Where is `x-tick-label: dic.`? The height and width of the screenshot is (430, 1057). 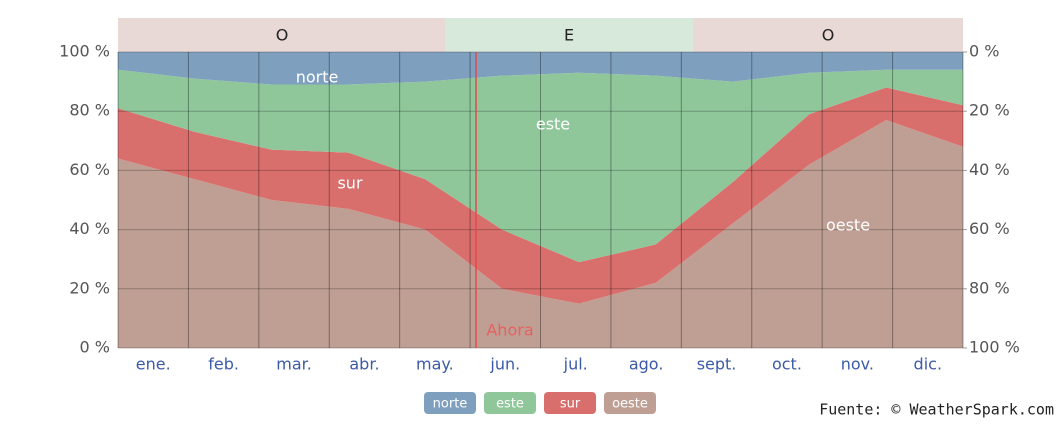 x-tick-label: dic. is located at coordinates (928, 364).